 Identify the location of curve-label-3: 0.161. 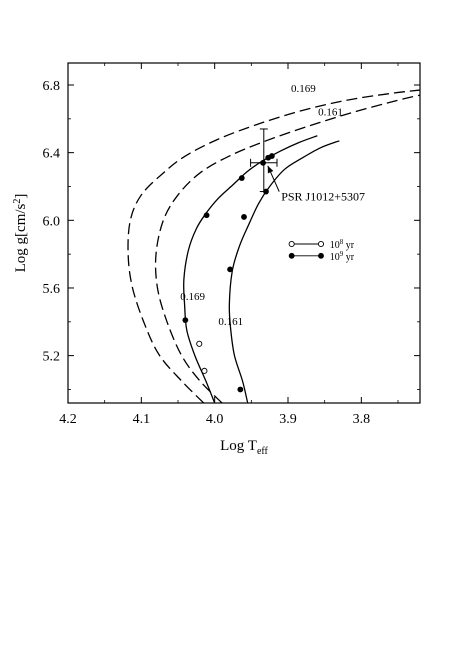
(230, 322).